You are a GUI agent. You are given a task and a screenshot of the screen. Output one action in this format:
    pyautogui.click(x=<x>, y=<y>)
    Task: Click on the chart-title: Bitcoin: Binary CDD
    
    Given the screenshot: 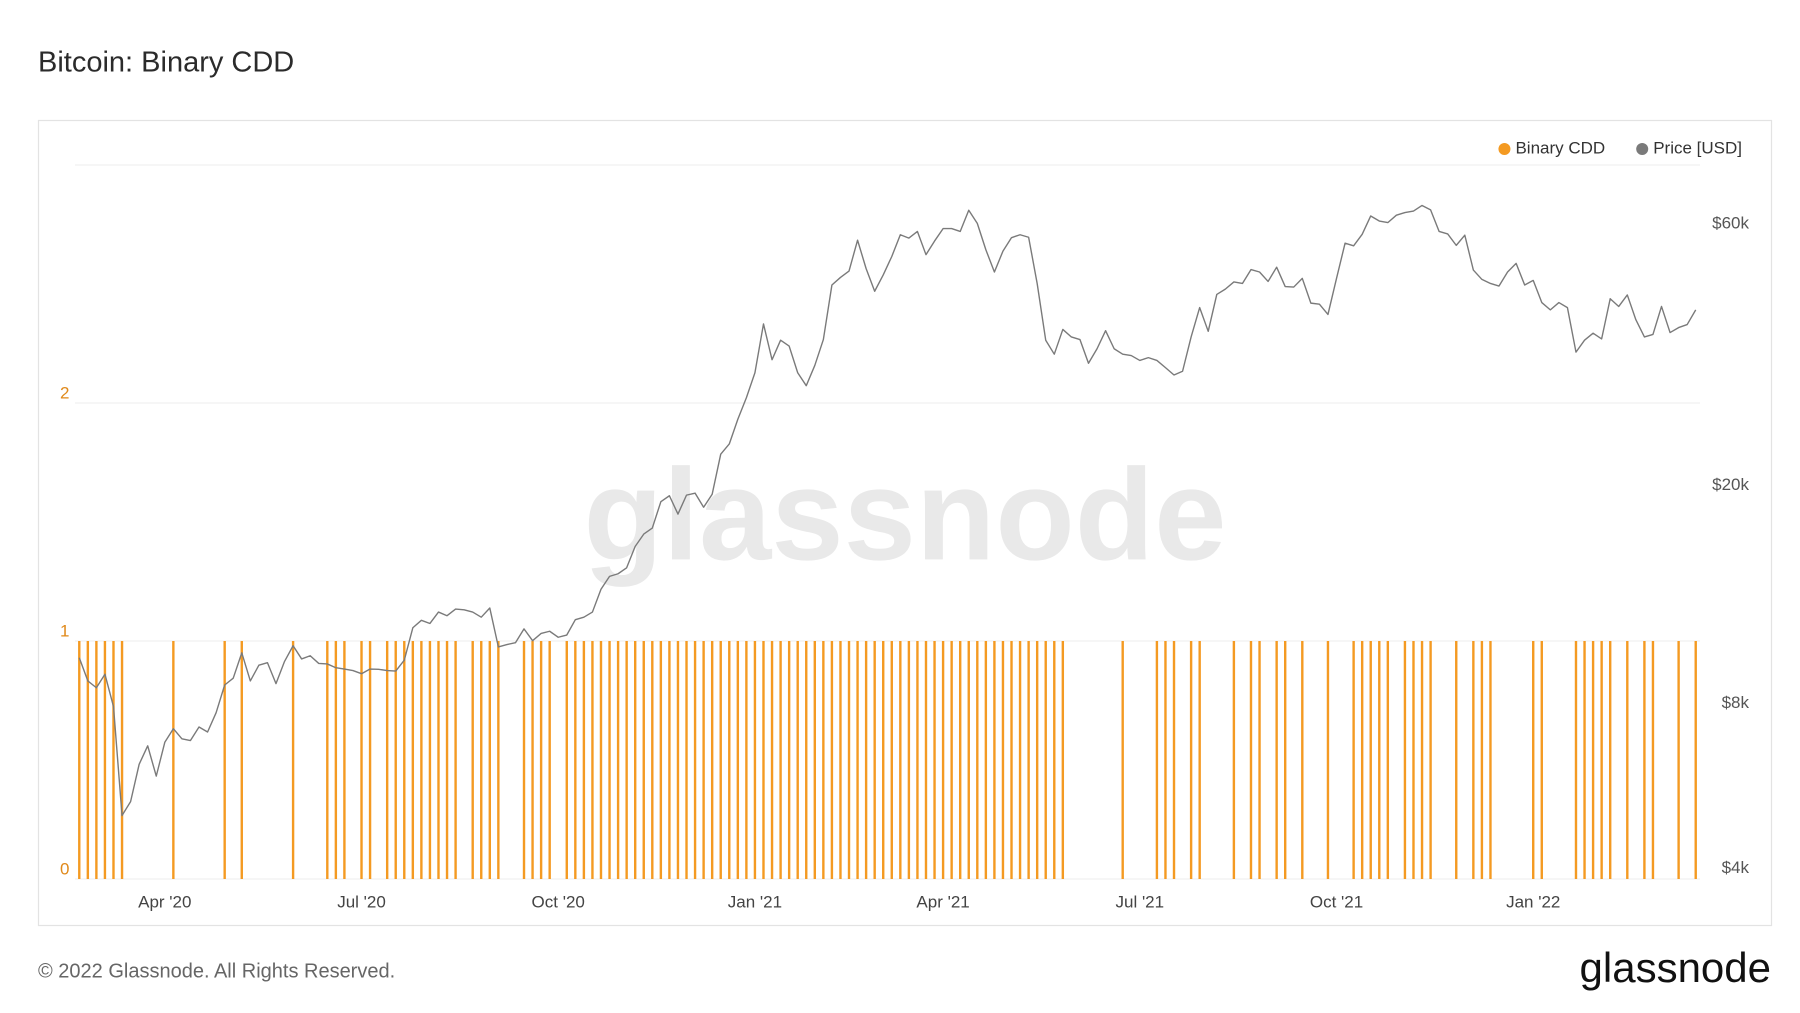 What is the action you would take?
    pyautogui.click(x=166, y=63)
    